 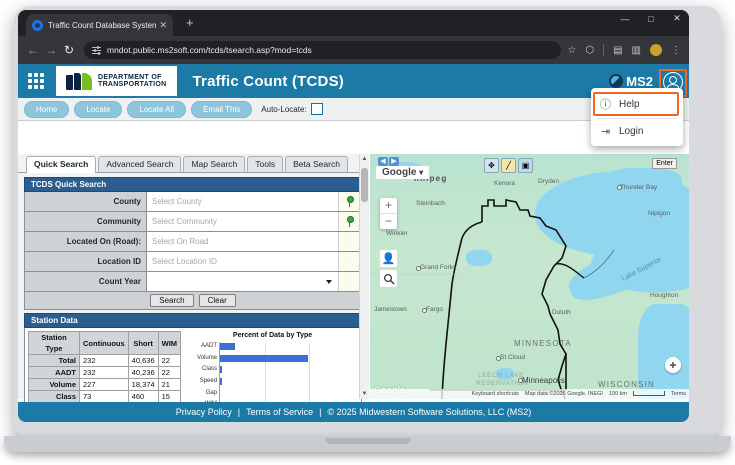 What do you see at coordinates (86, 261) in the screenshot?
I see `location-id-label: Location ID` at bounding box center [86, 261].